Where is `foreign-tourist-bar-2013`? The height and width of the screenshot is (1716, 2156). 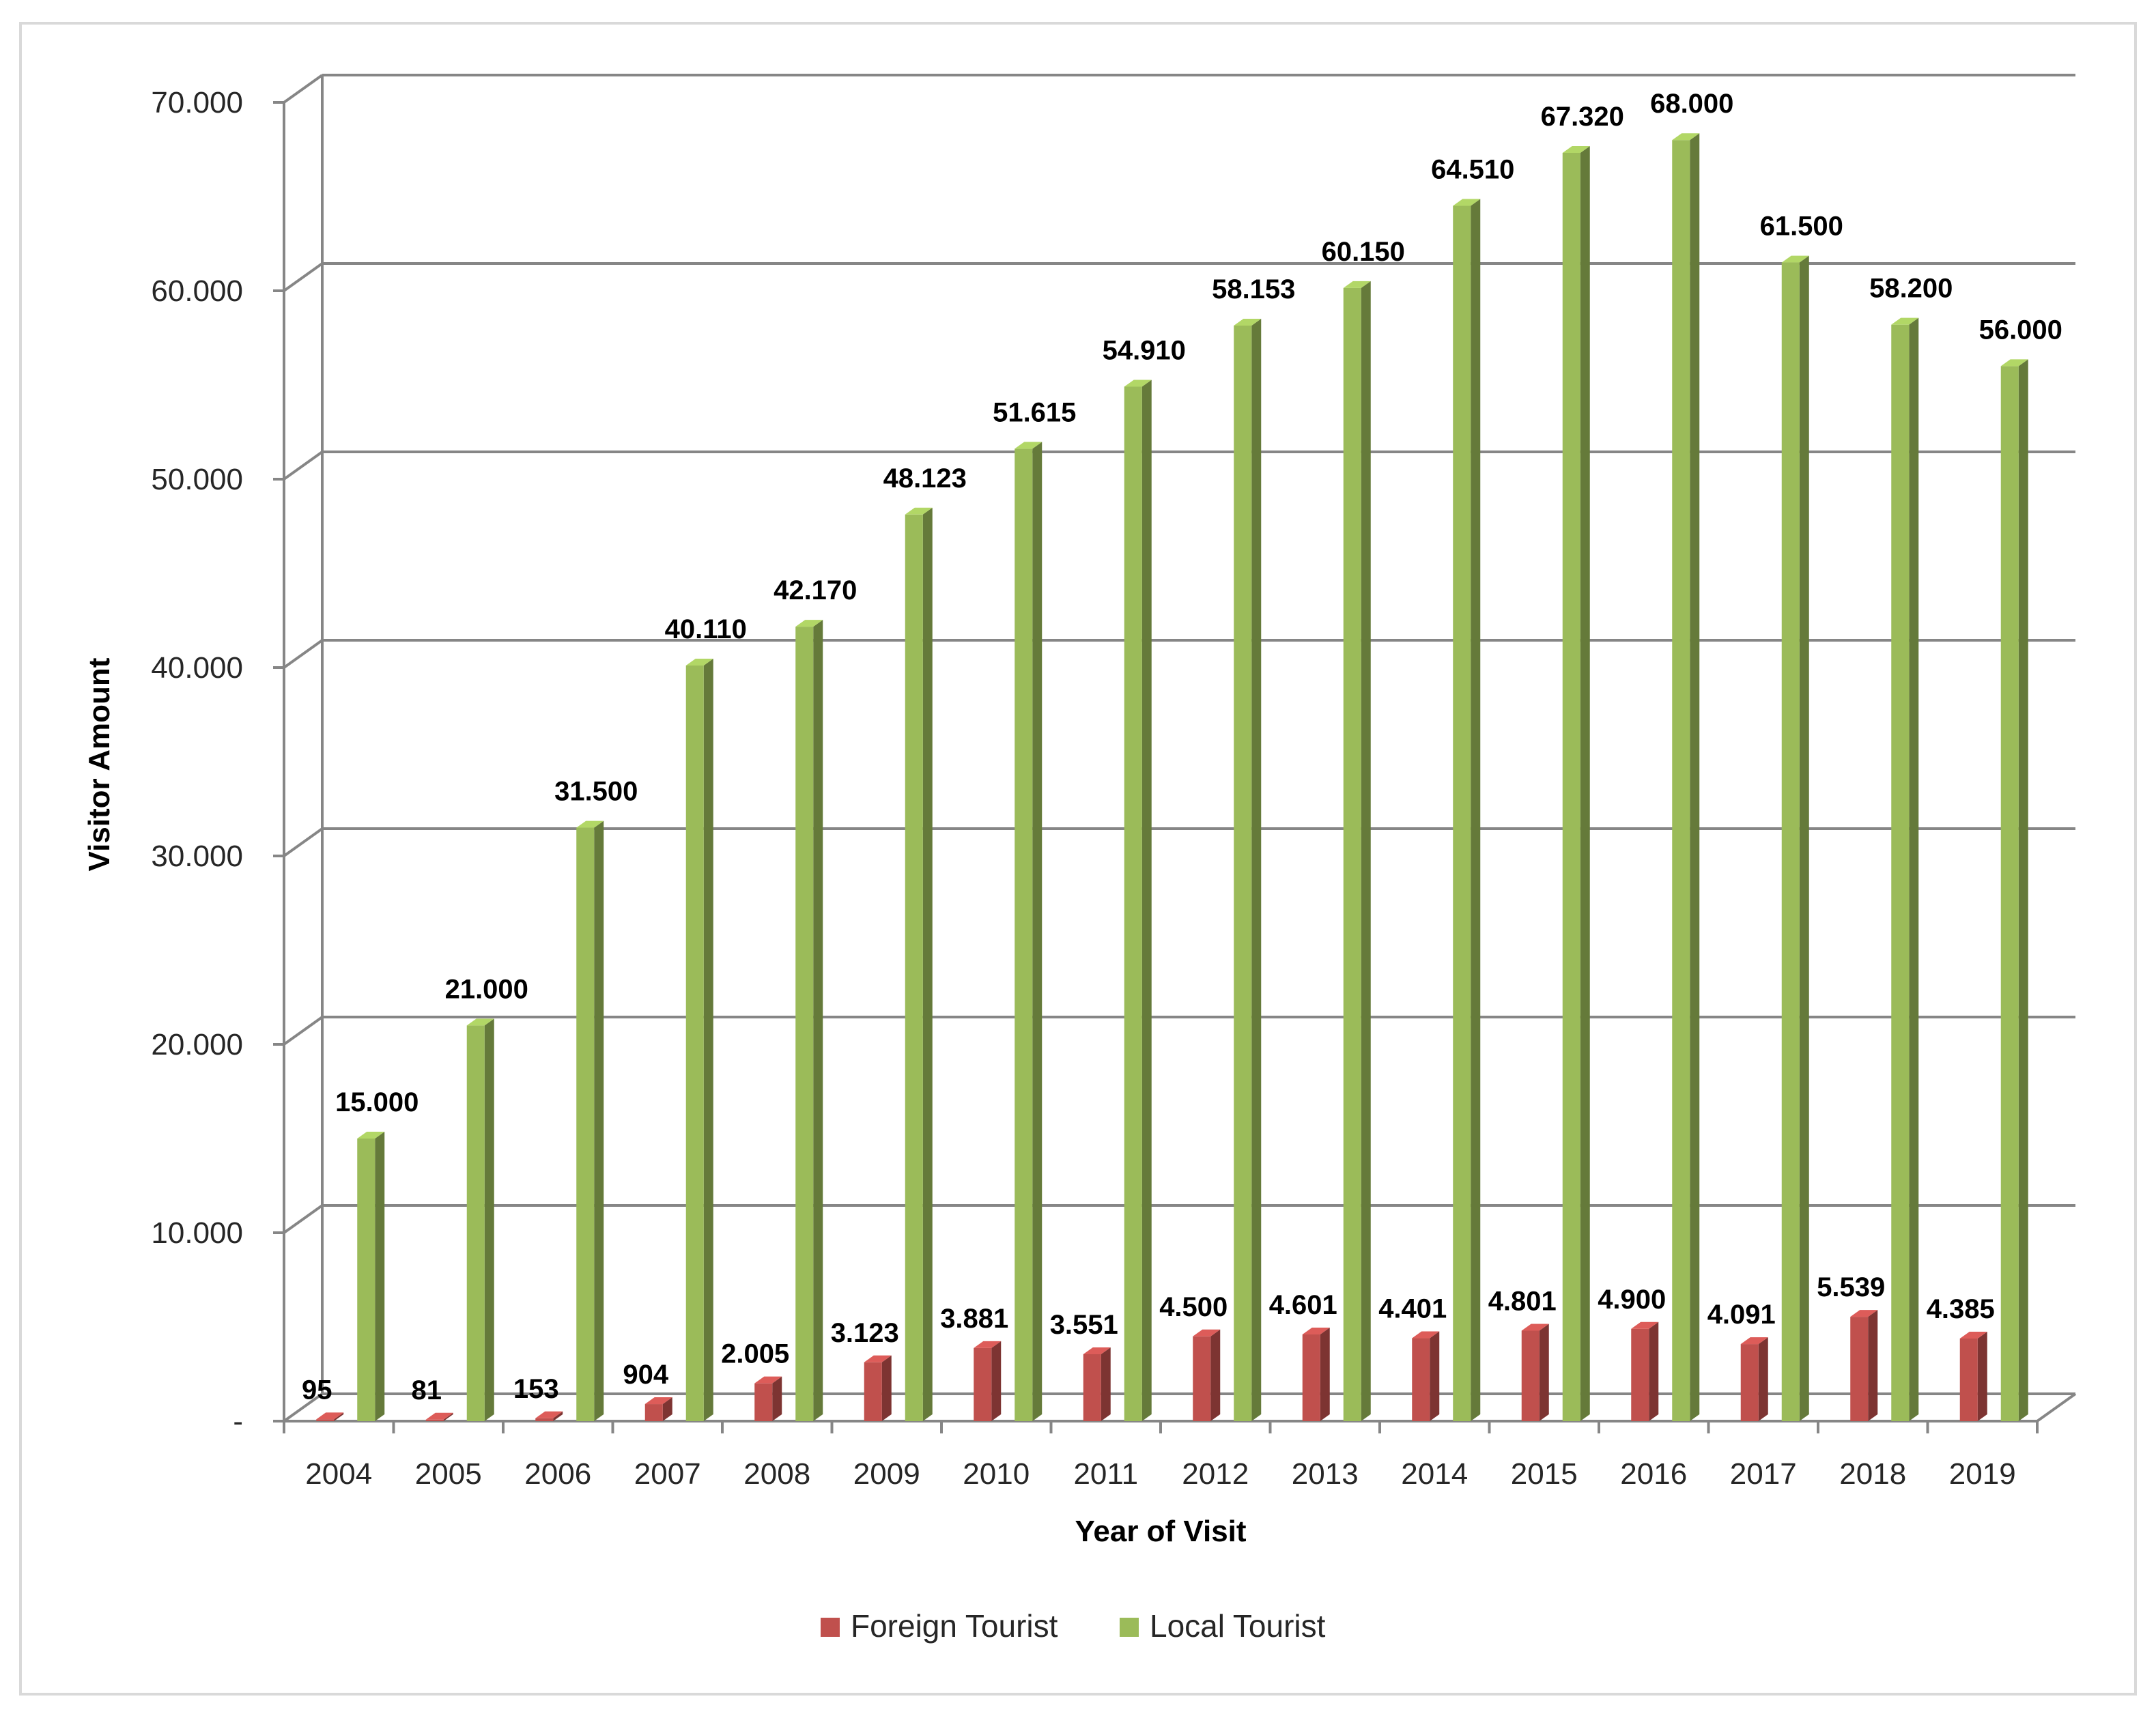 foreign-tourist-bar-2013 is located at coordinates (1316, 1374).